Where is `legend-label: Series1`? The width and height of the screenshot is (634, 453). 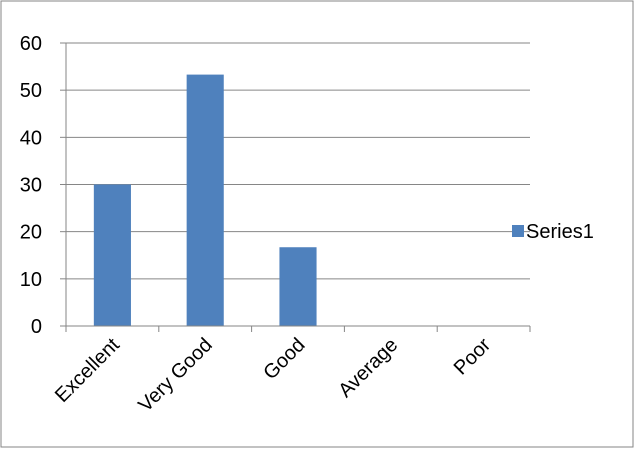 legend-label: Series1 is located at coordinates (560, 232).